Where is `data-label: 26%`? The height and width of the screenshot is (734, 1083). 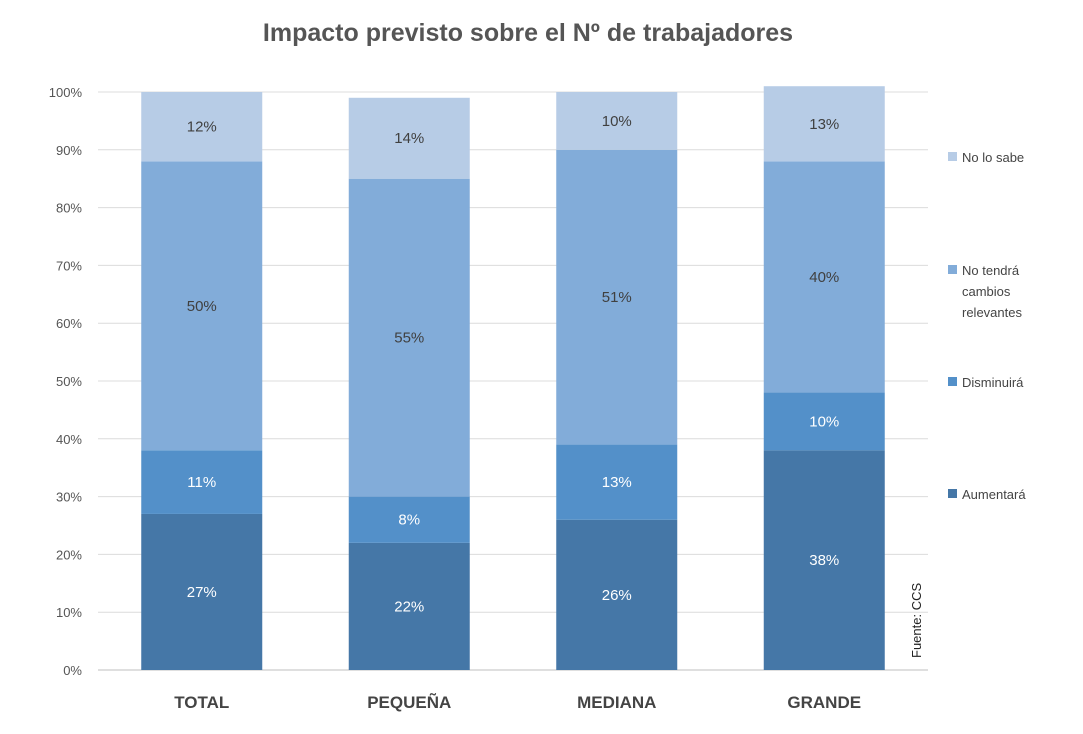 data-label: 26% is located at coordinates (617, 595).